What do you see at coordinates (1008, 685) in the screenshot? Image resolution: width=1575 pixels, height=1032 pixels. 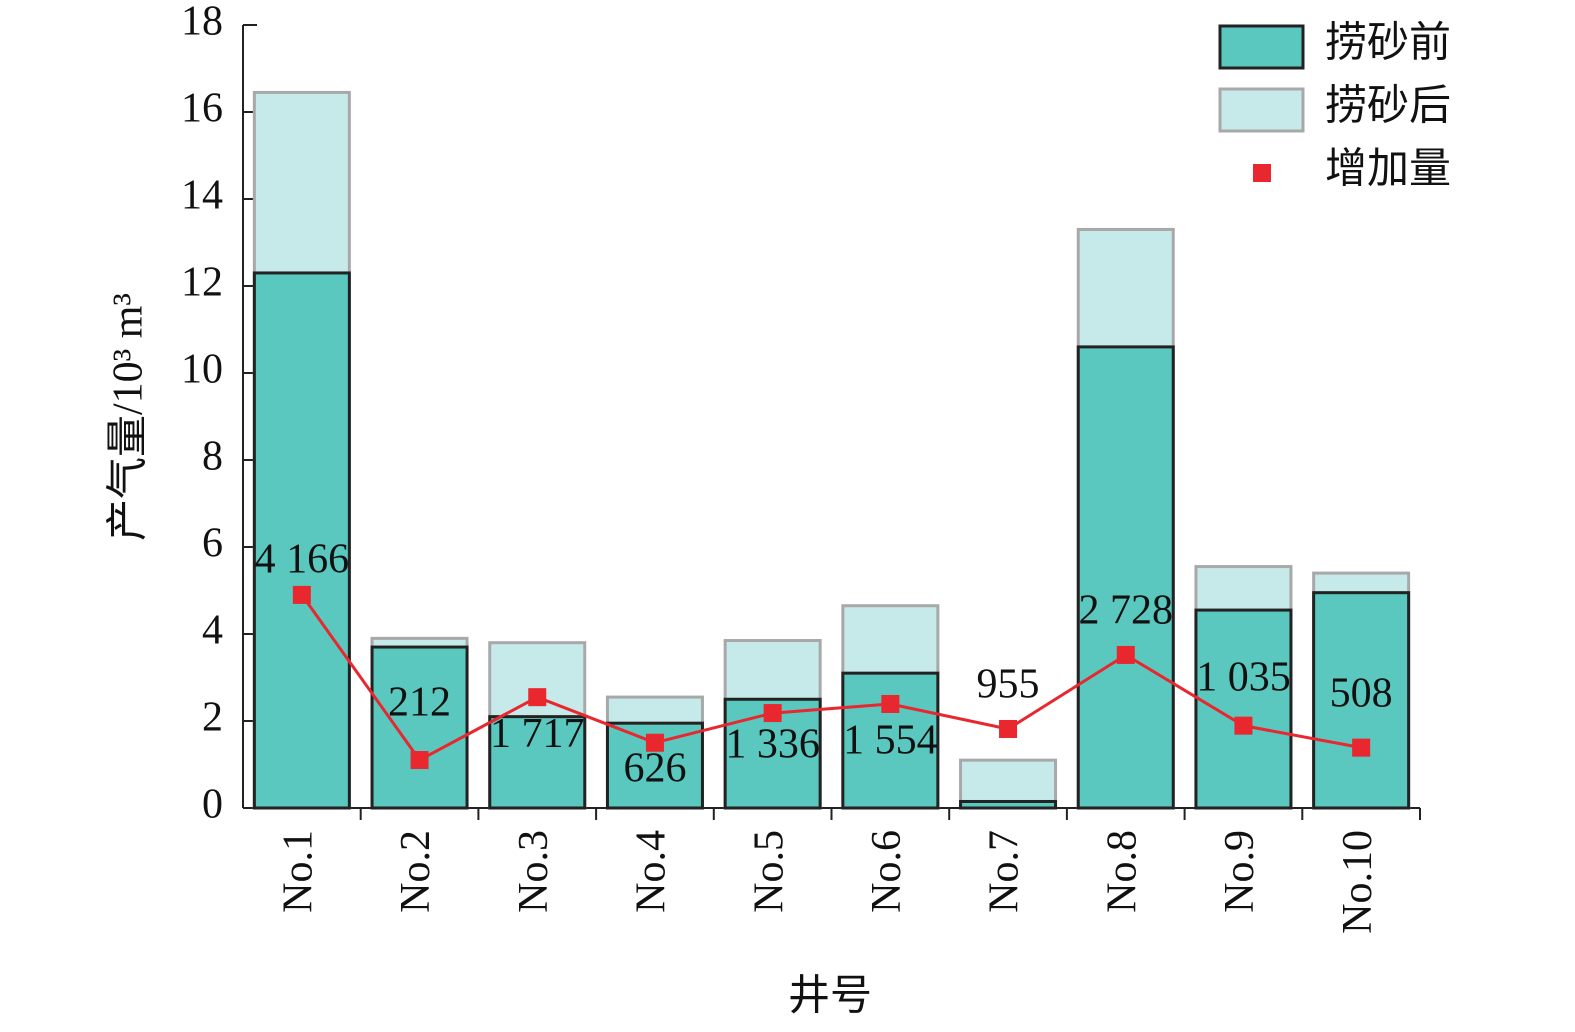 I see `data-label: 955` at bounding box center [1008, 685].